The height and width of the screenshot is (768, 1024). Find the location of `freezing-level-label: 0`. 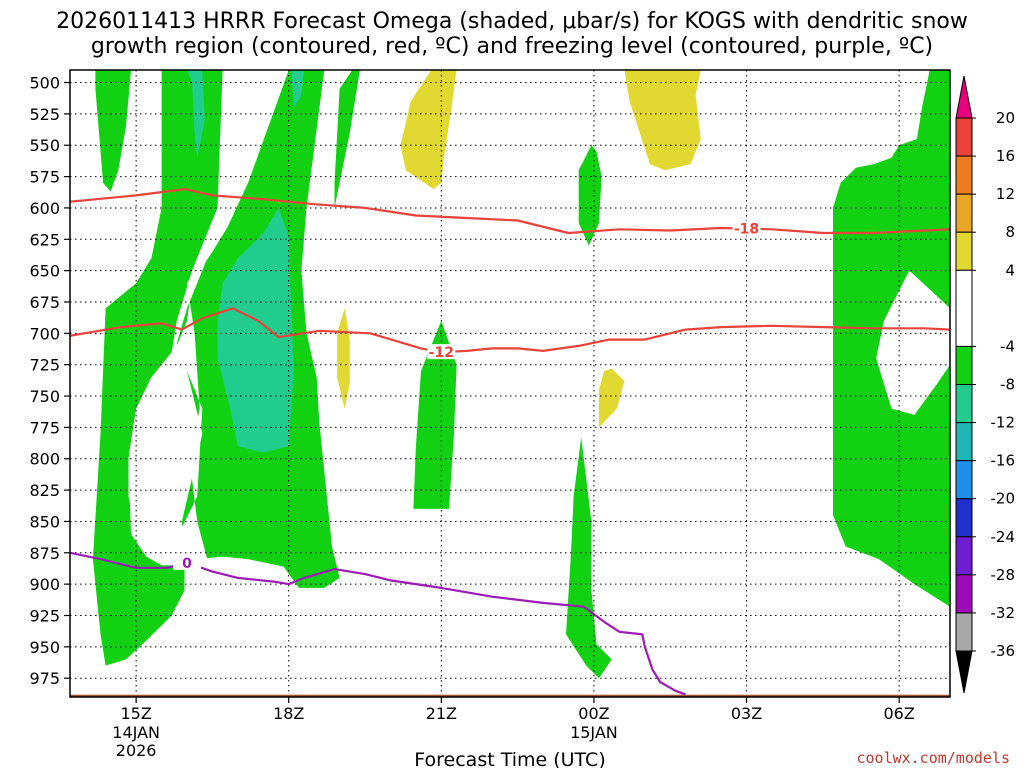

freezing-level-label: 0 is located at coordinates (187, 564).